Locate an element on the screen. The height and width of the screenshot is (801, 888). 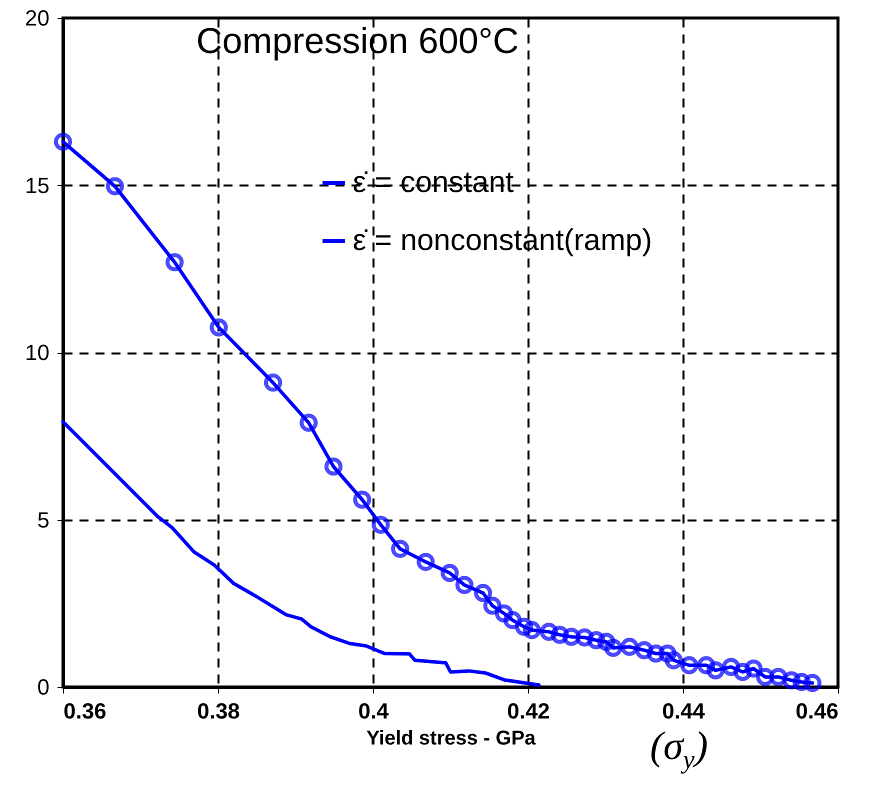
x-tick-label: 0.38 is located at coordinates (218, 711).